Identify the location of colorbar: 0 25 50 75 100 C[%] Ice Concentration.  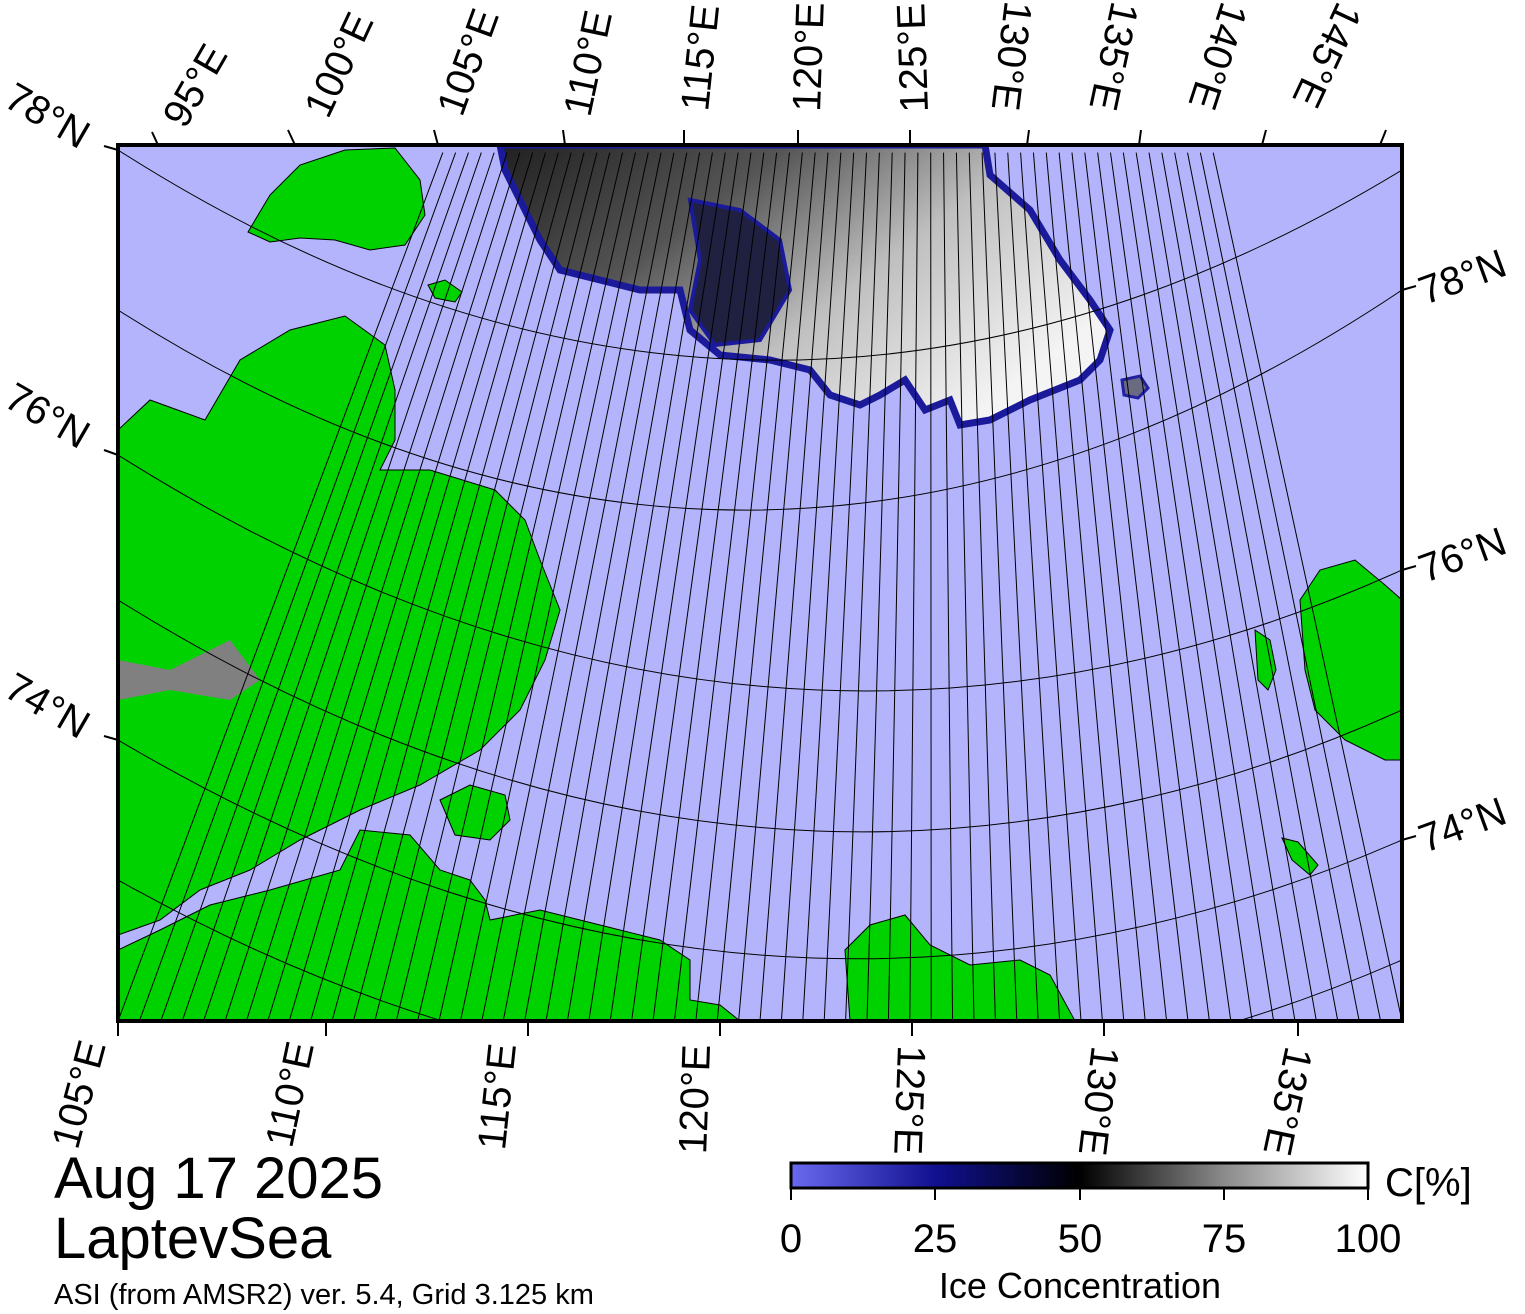
(1126, 1233).